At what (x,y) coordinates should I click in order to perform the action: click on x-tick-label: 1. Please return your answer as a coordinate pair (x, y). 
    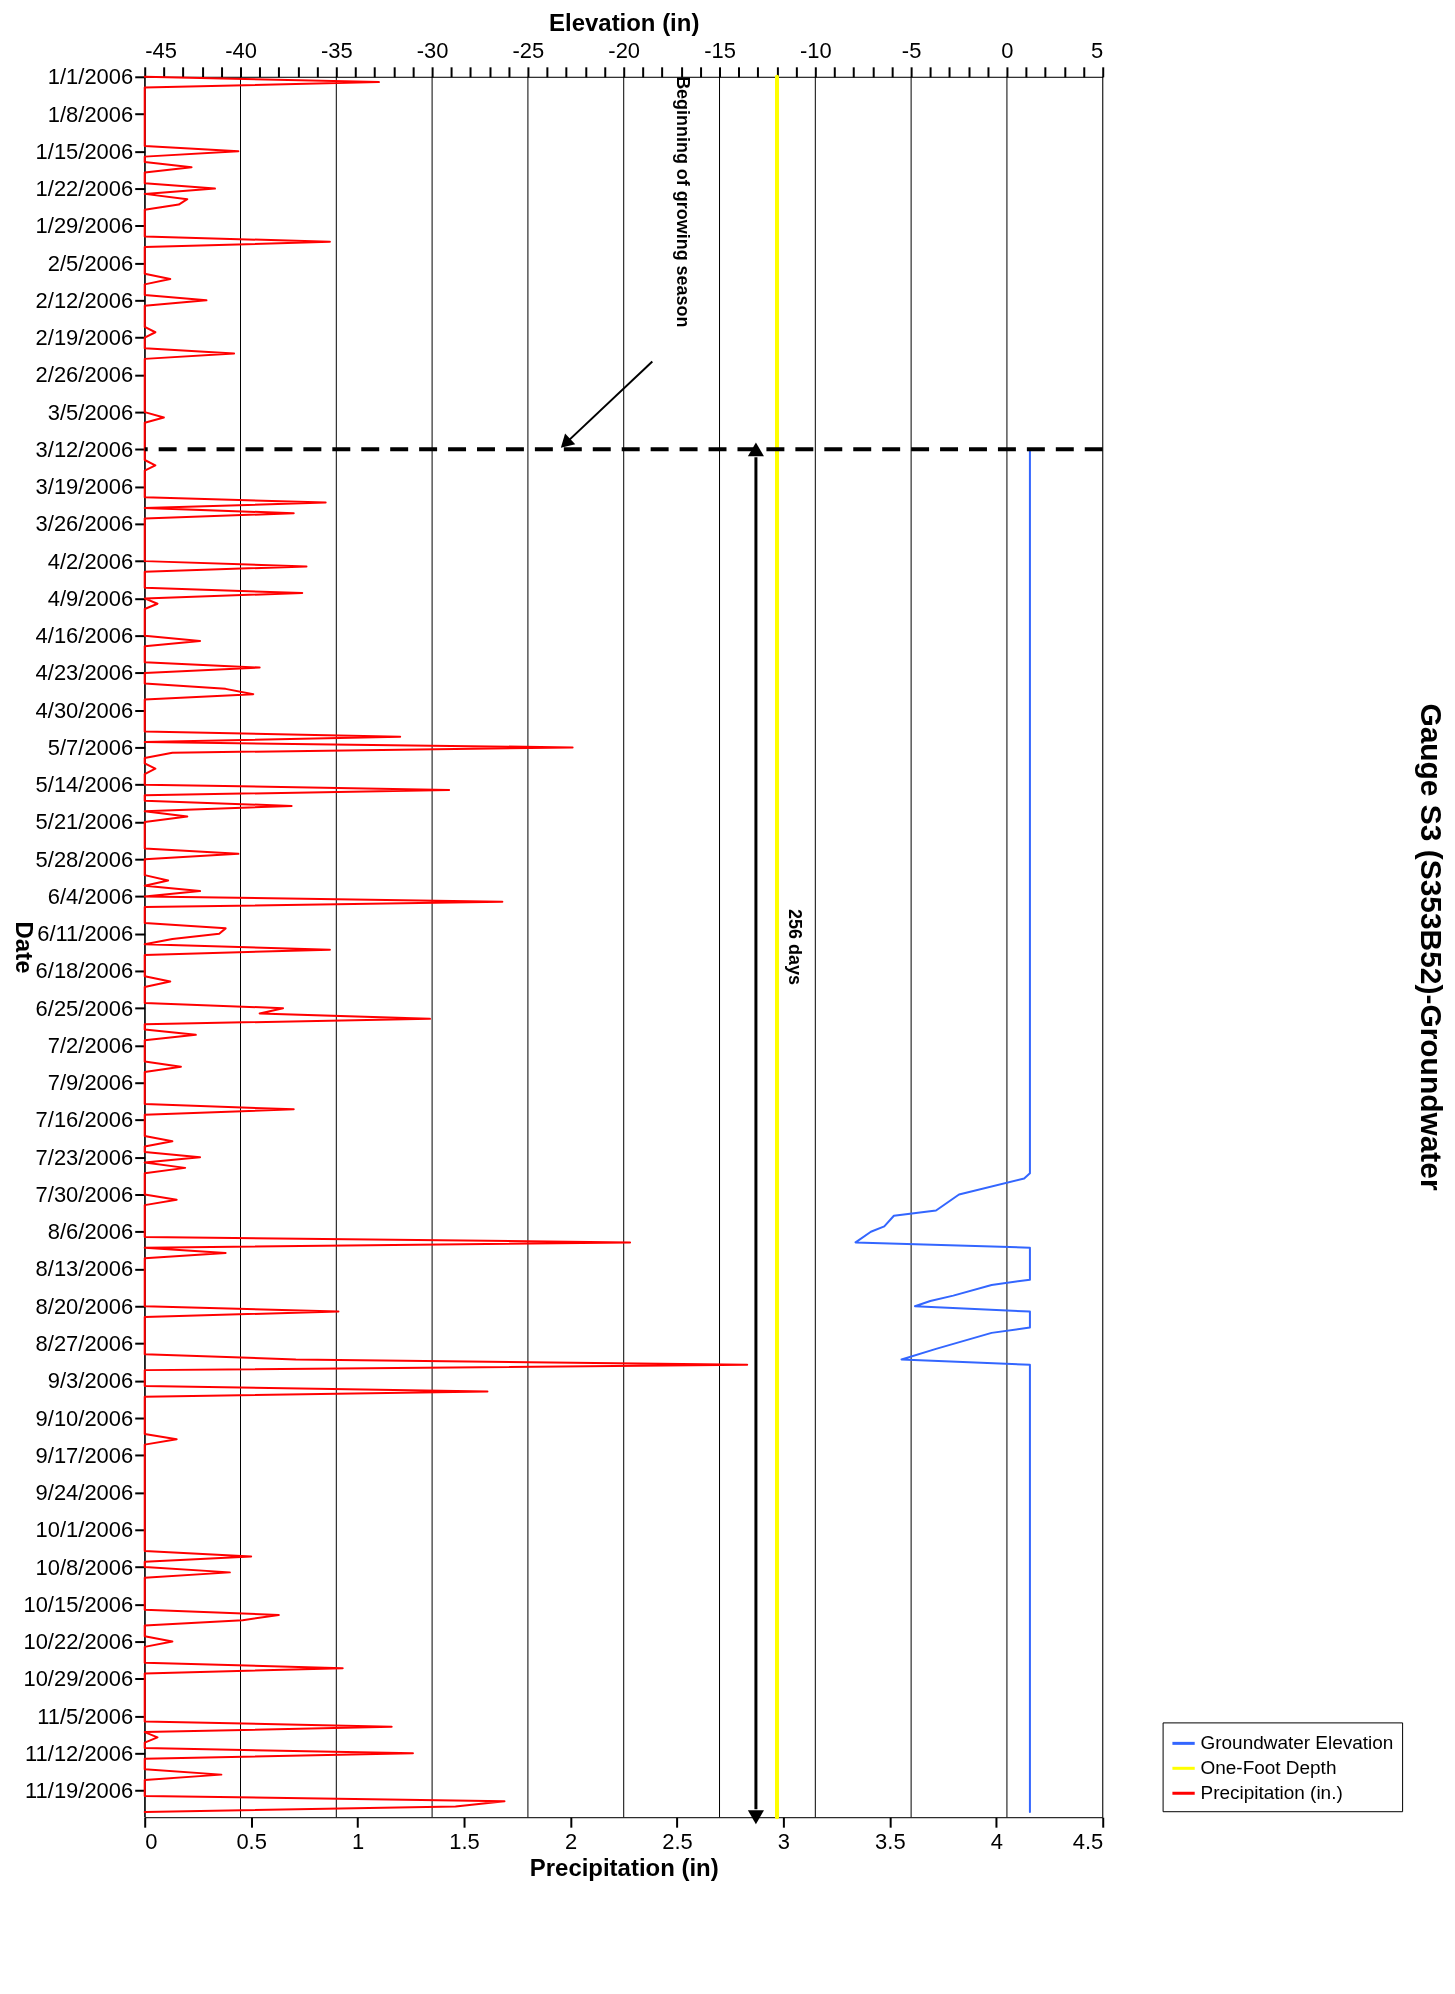
    Looking at the image, I should click on (358, 1841).